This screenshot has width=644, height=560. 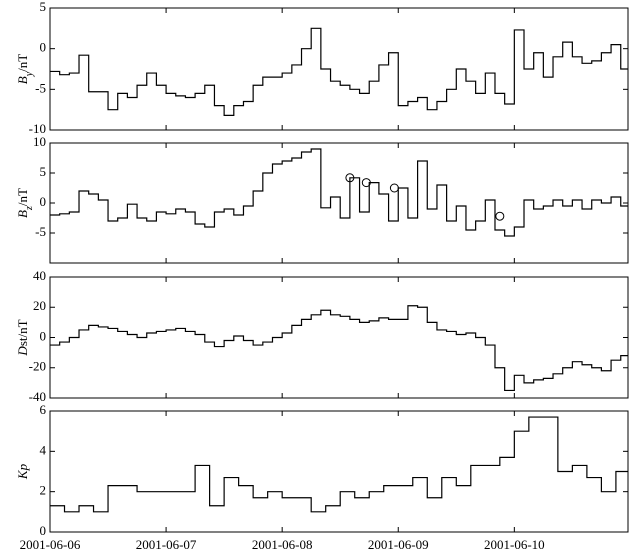 What do you see at coordinates (22, 332) in the screenshot?
I see `y-axis-label-part: st/nT` at bounding box center [22, 332].